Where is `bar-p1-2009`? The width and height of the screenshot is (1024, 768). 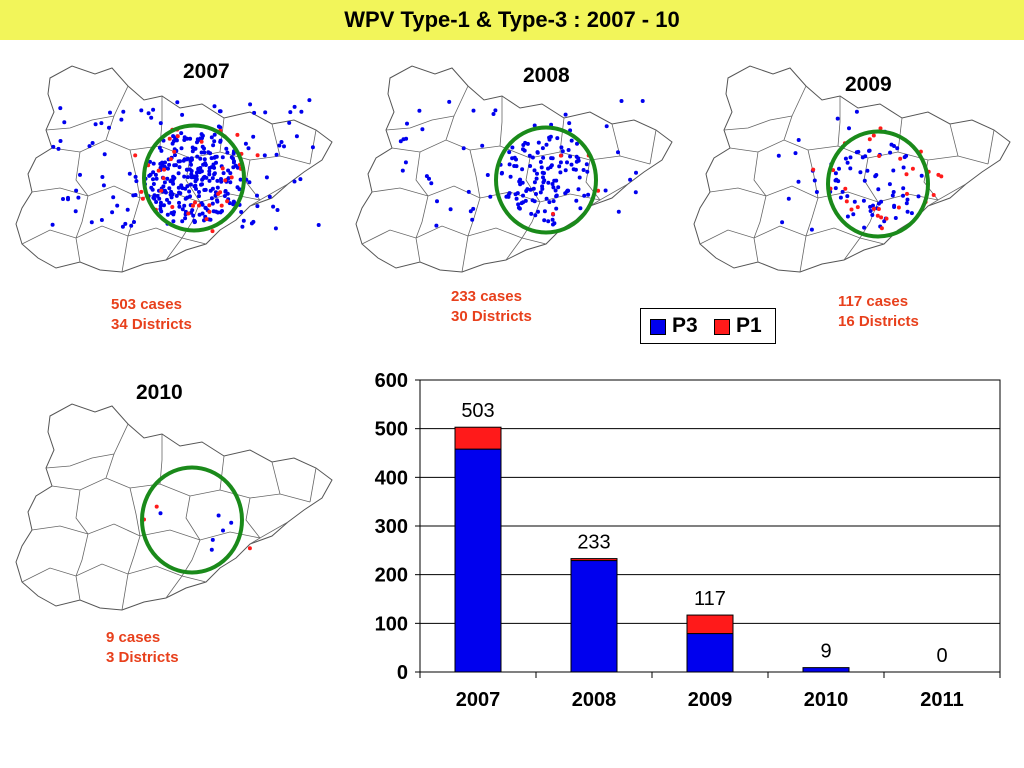
bar-p1-2009 is located at coordinates (710, 624).